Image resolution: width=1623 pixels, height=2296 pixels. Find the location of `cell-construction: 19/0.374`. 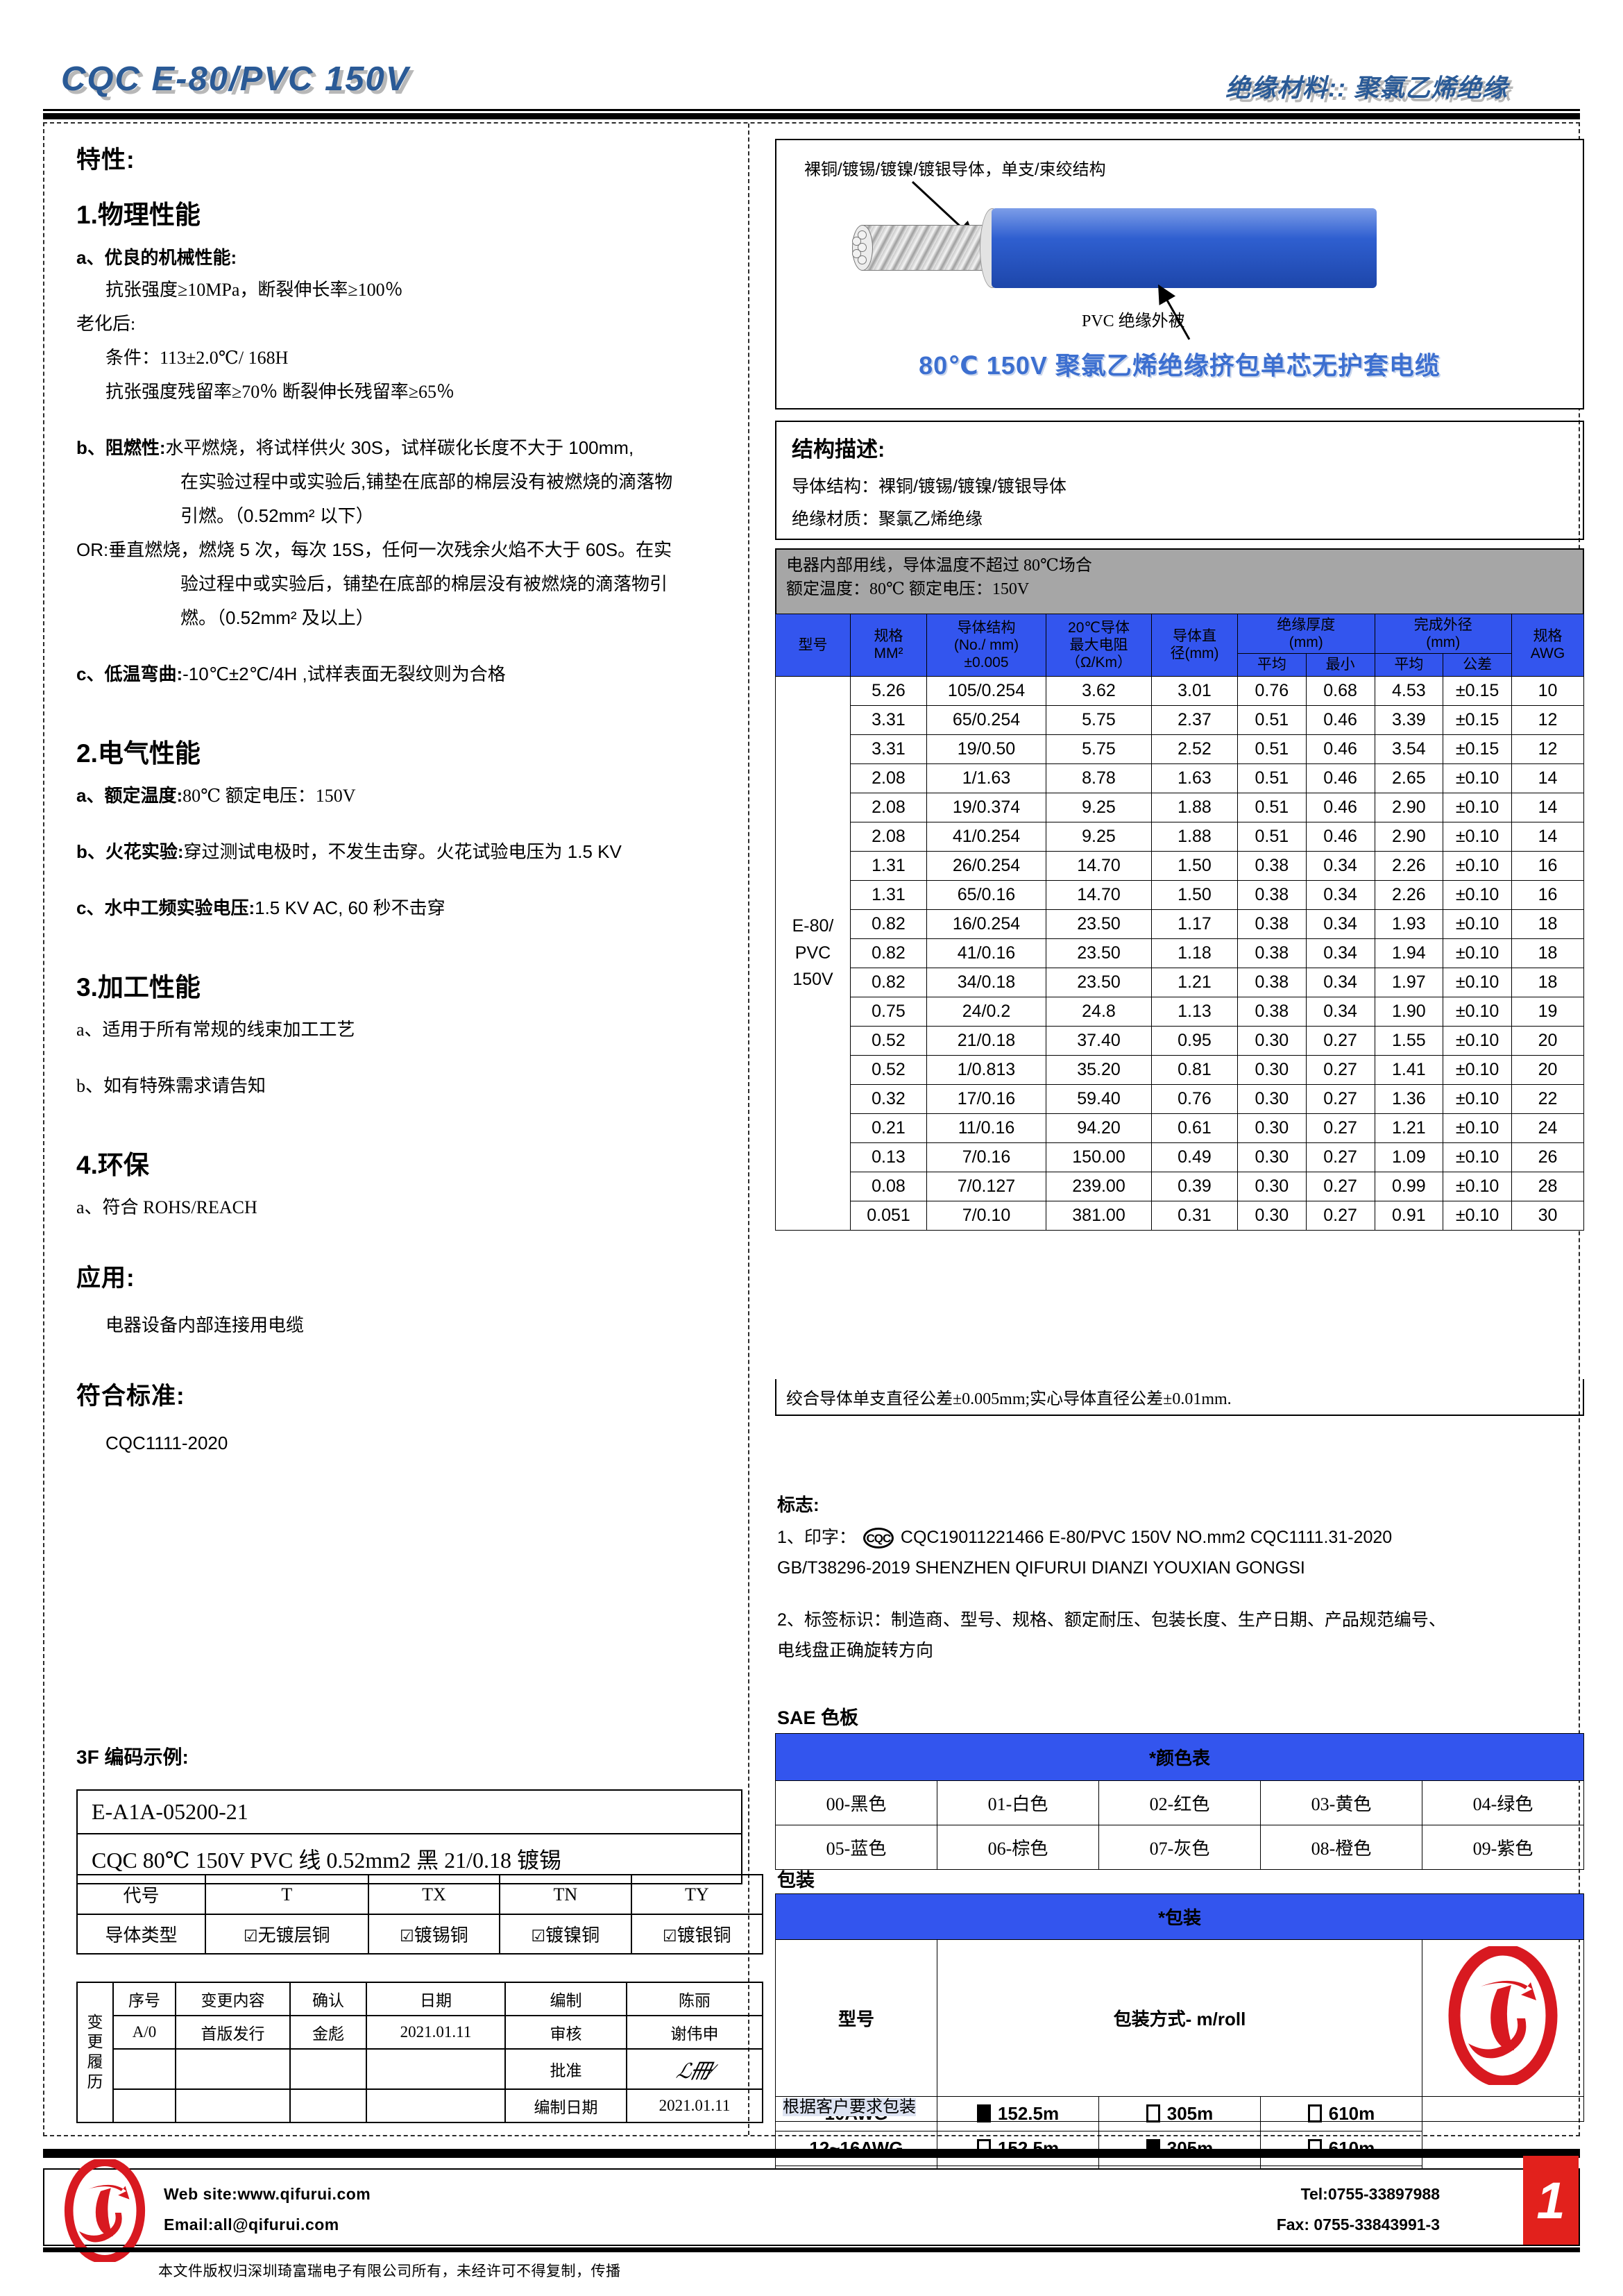

cell-construction: 19/0.374 is located at coordinates (986, 807).